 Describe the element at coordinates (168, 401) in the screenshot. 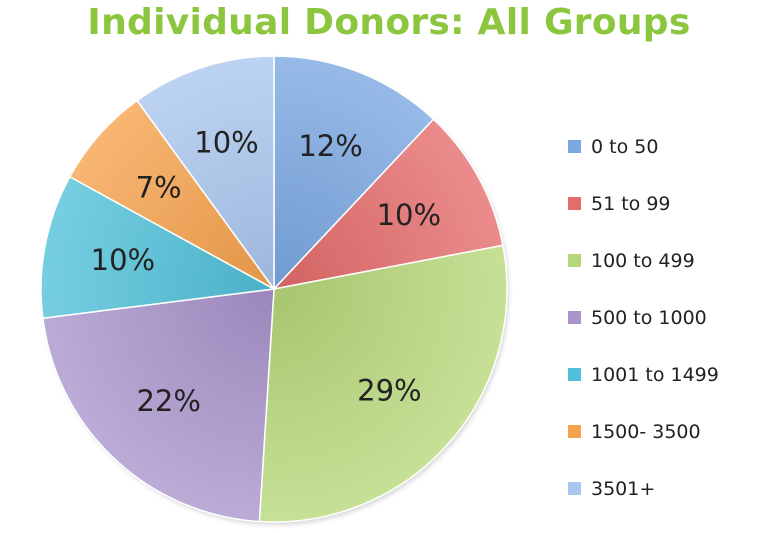

I see `slice-label: 22%` at that location.